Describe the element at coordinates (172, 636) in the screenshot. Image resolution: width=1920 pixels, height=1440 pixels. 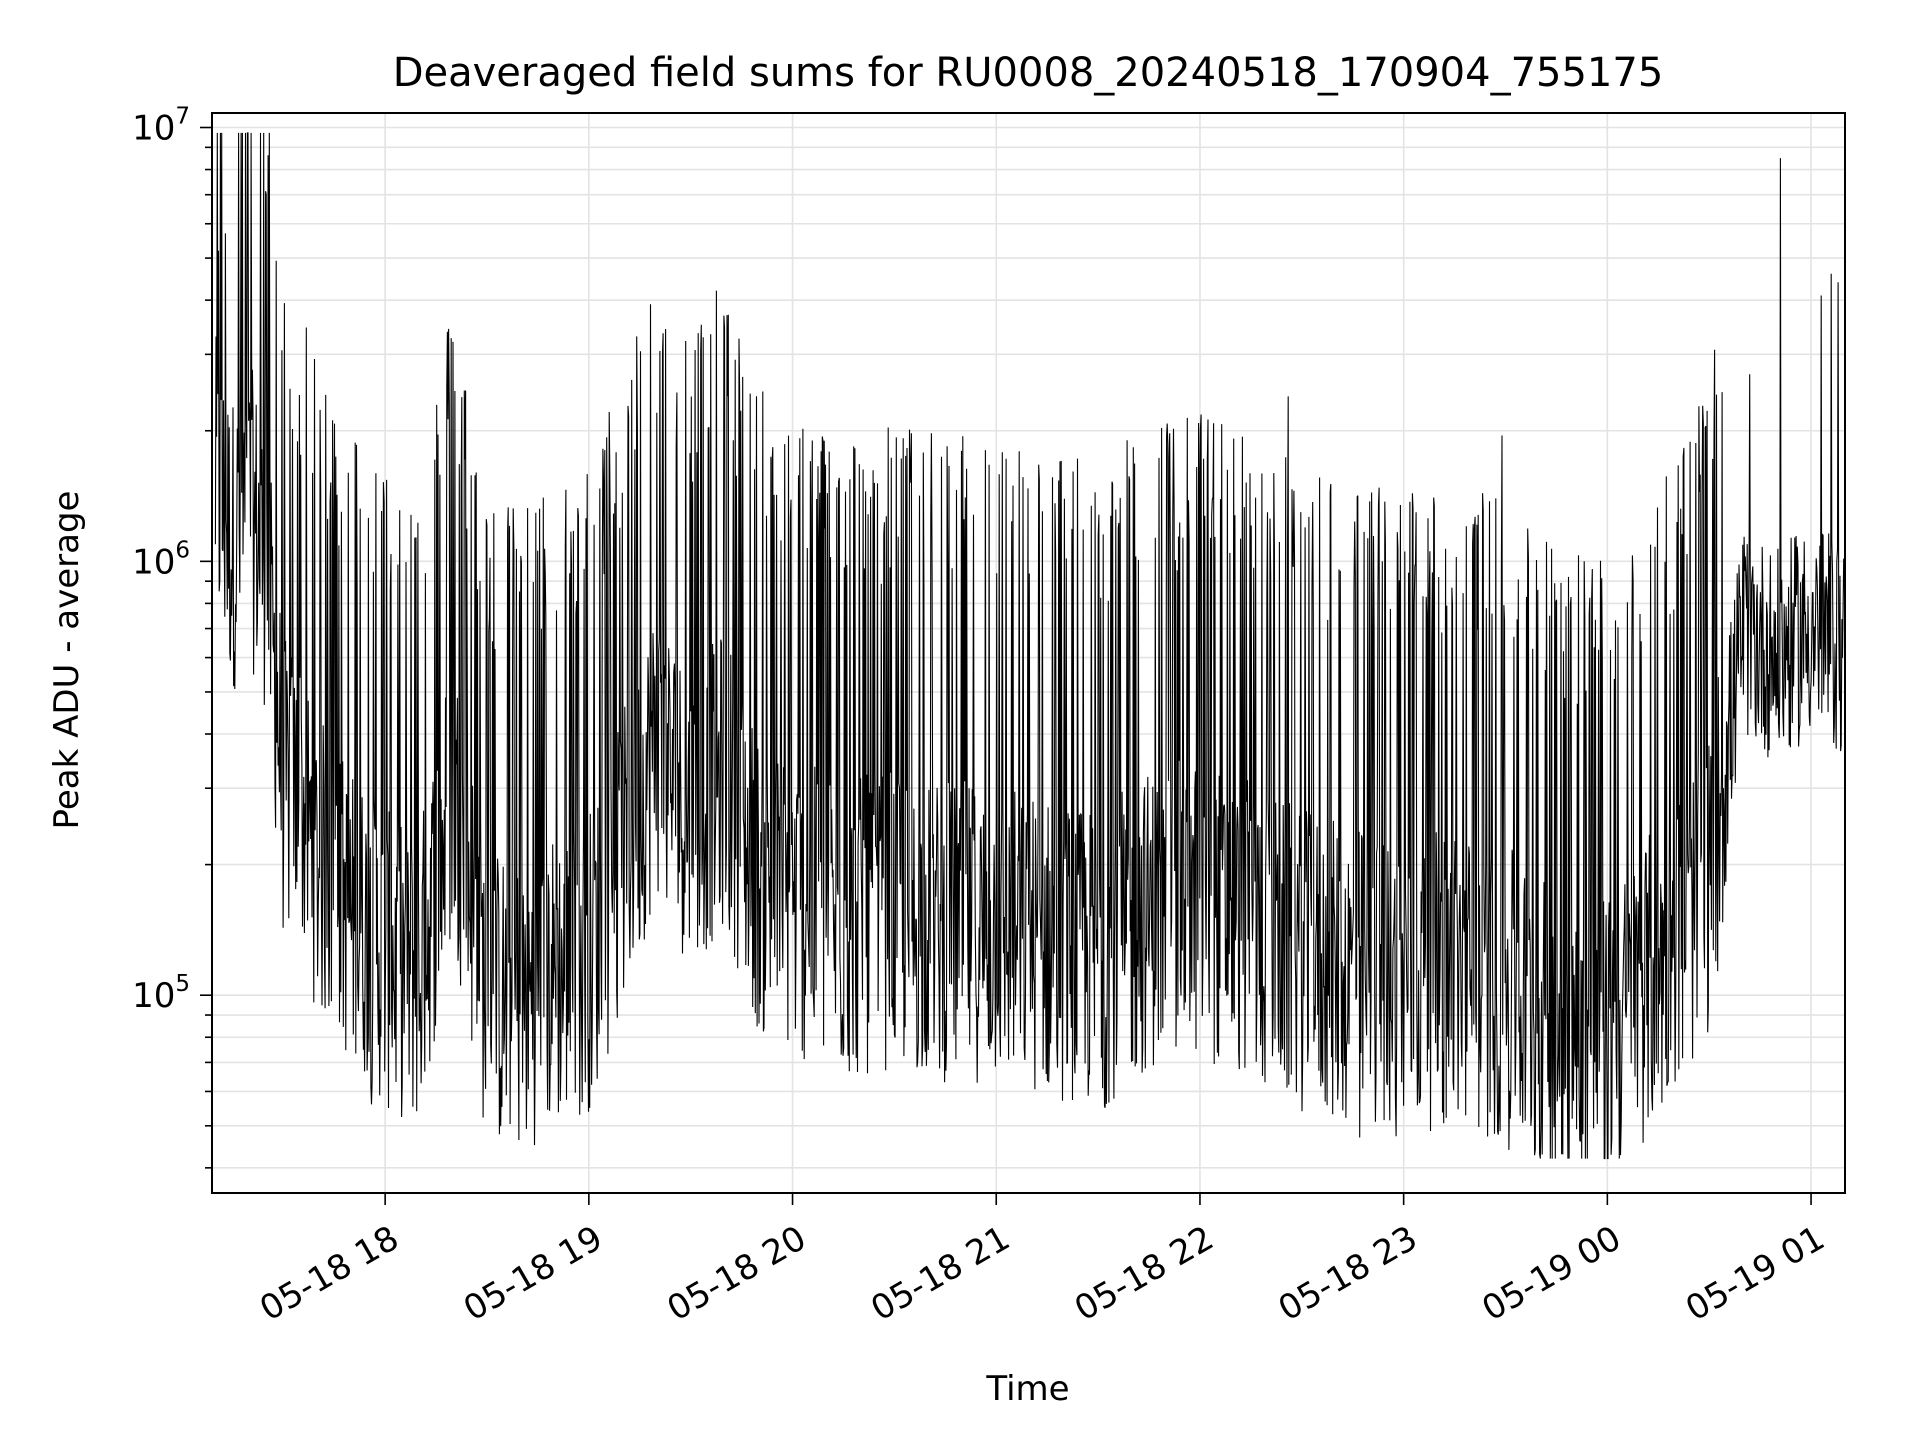
I see `y-axis: 10⁵ 10⁶ 10⁷` at that location.